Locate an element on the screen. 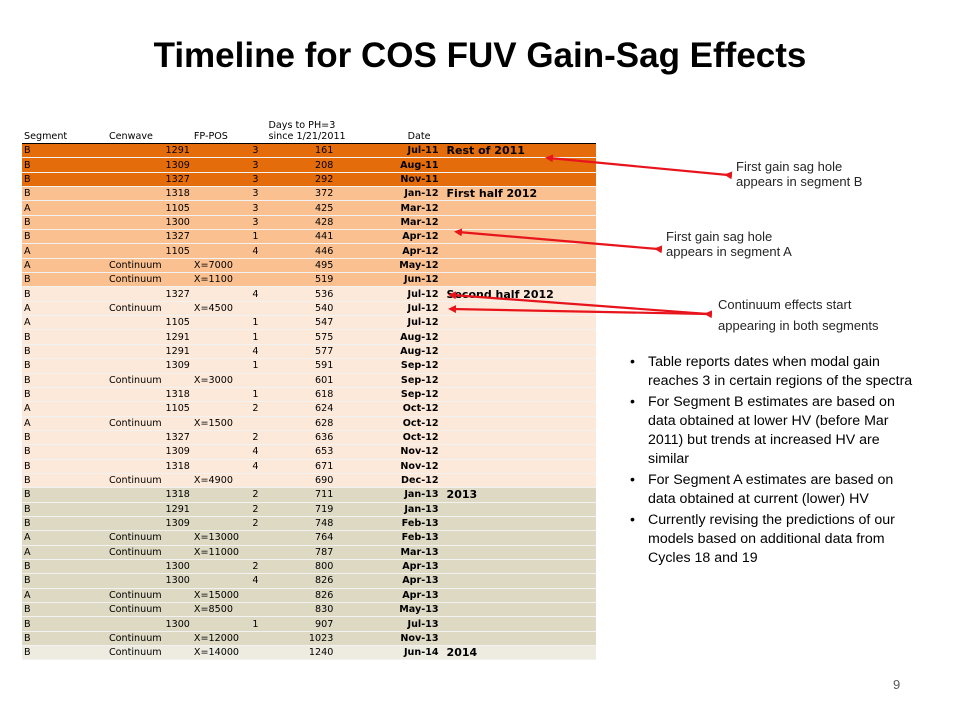 The height and width of the screenshot is (720, 960). table-row: B Continuum X=14000 1240 Jun-14 2014 is located at coordinates (309, 653).